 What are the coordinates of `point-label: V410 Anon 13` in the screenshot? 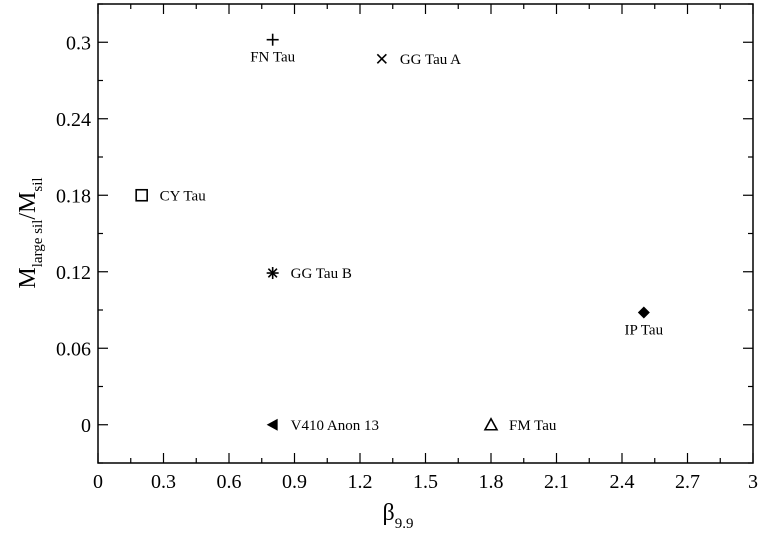 It's located at (335, 426).